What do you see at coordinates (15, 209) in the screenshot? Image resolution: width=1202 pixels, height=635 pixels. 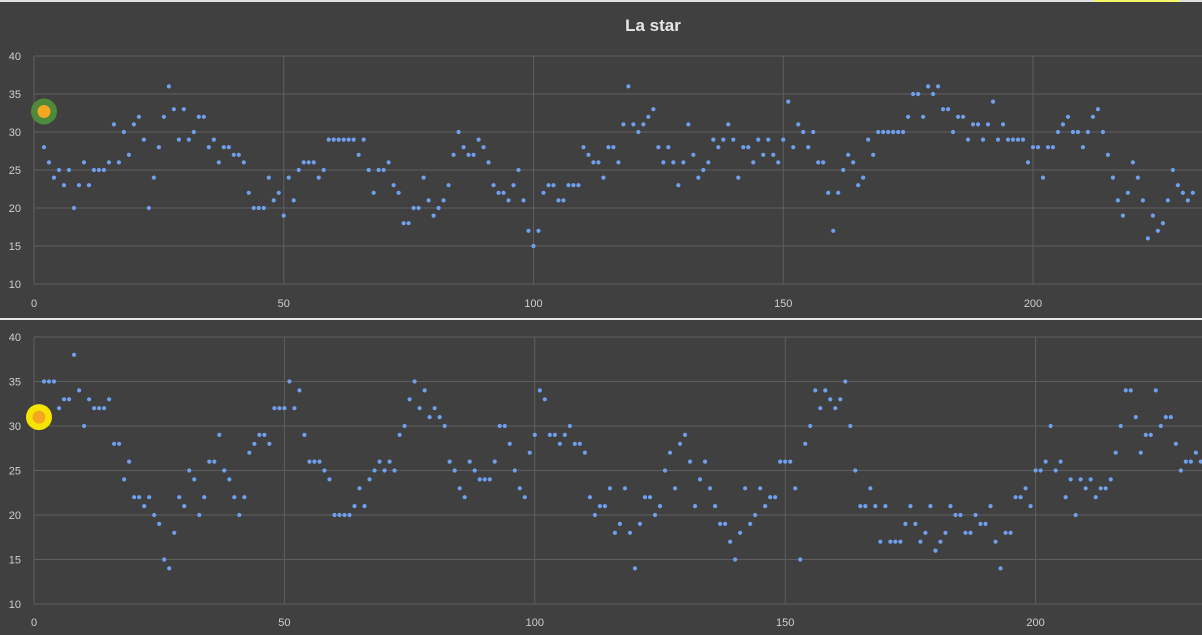 I see `y-tick-label: 20` at bounding box center [15, 209].